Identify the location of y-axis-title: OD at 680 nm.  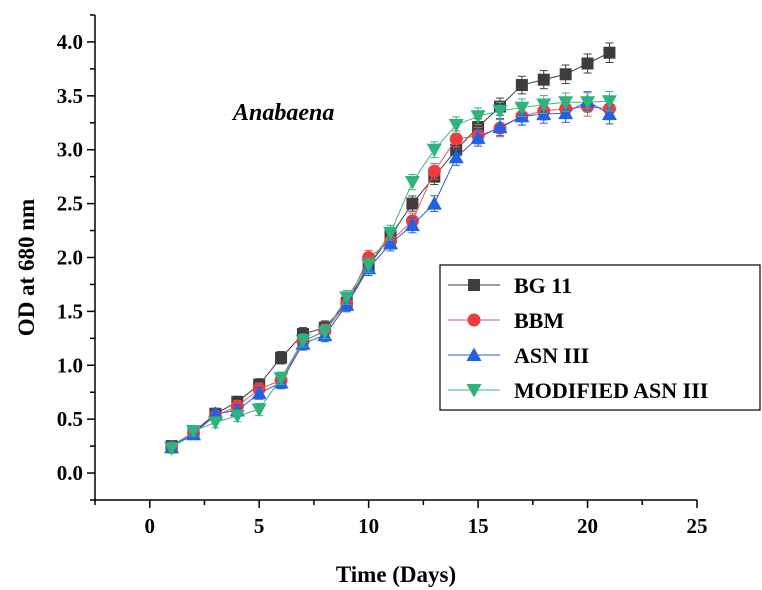
(26, 267).